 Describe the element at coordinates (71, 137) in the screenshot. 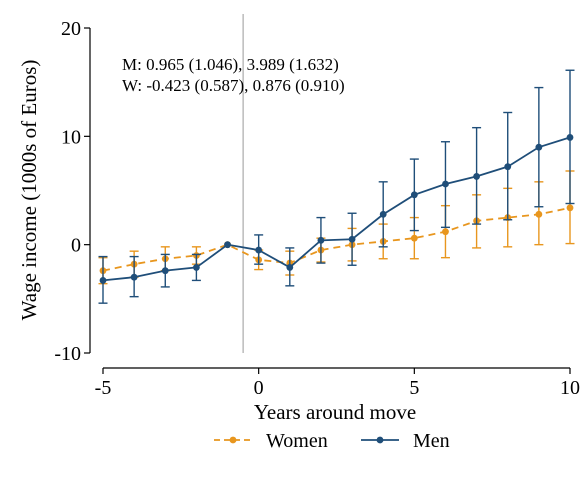

I see `y-tick-label: 10` at that location.